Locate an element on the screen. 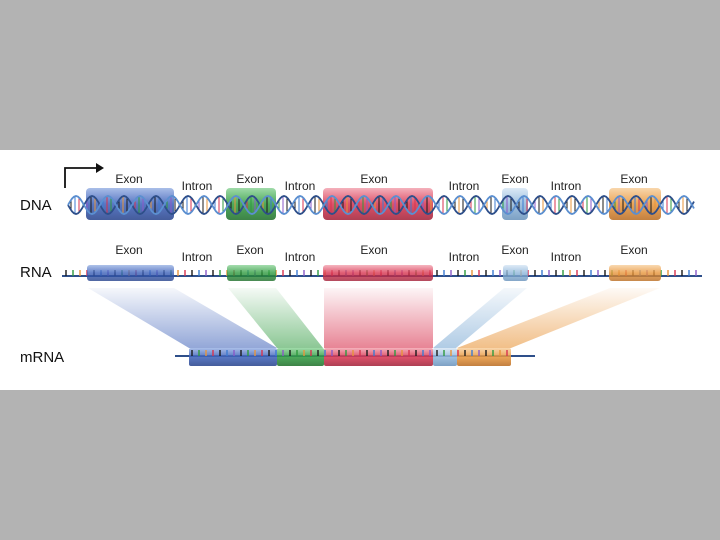 This screenshot has height=540, width=720. dna-exon-1-label: Exon is located at coordinates (128, 179).